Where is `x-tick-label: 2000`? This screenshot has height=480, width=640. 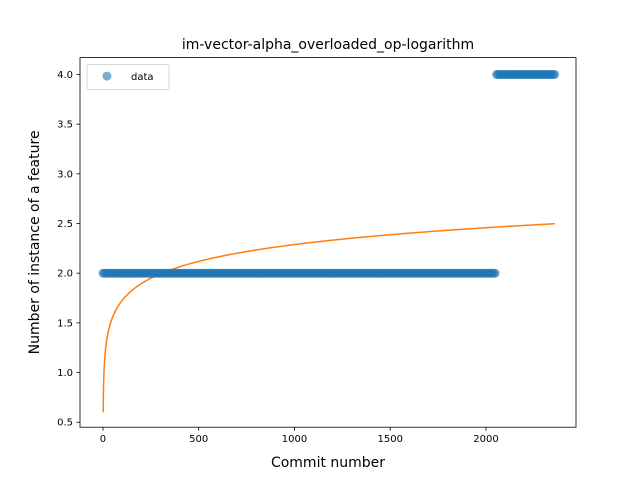 x-tick-label: 2000 is located at coordinates (485, 439).